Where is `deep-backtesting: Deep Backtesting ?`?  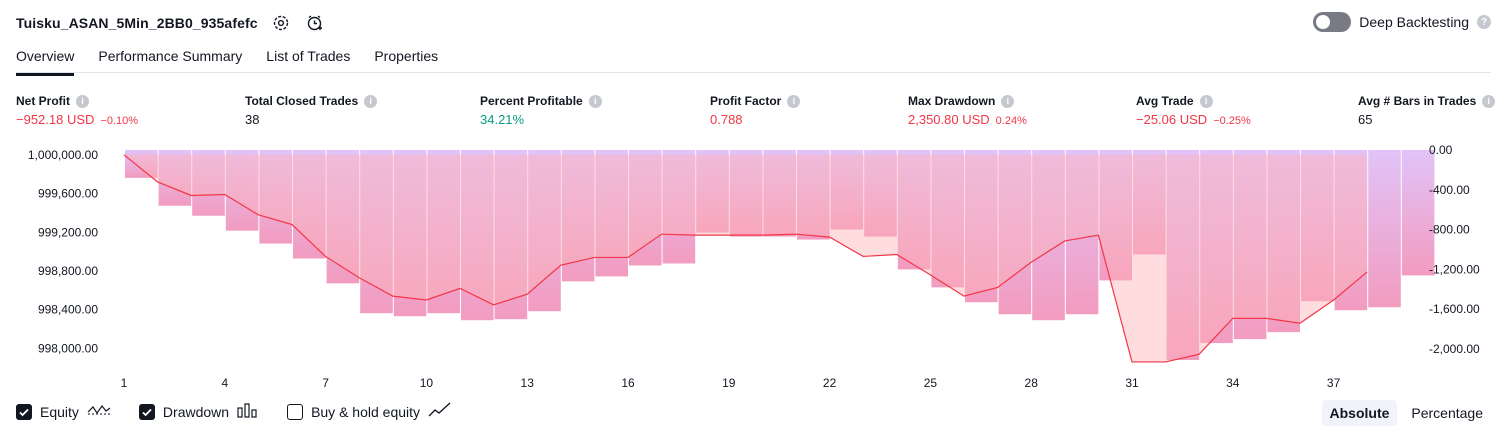 deep-backtesting: Deep Backtesting ? is located at coordinates (1402, 22).